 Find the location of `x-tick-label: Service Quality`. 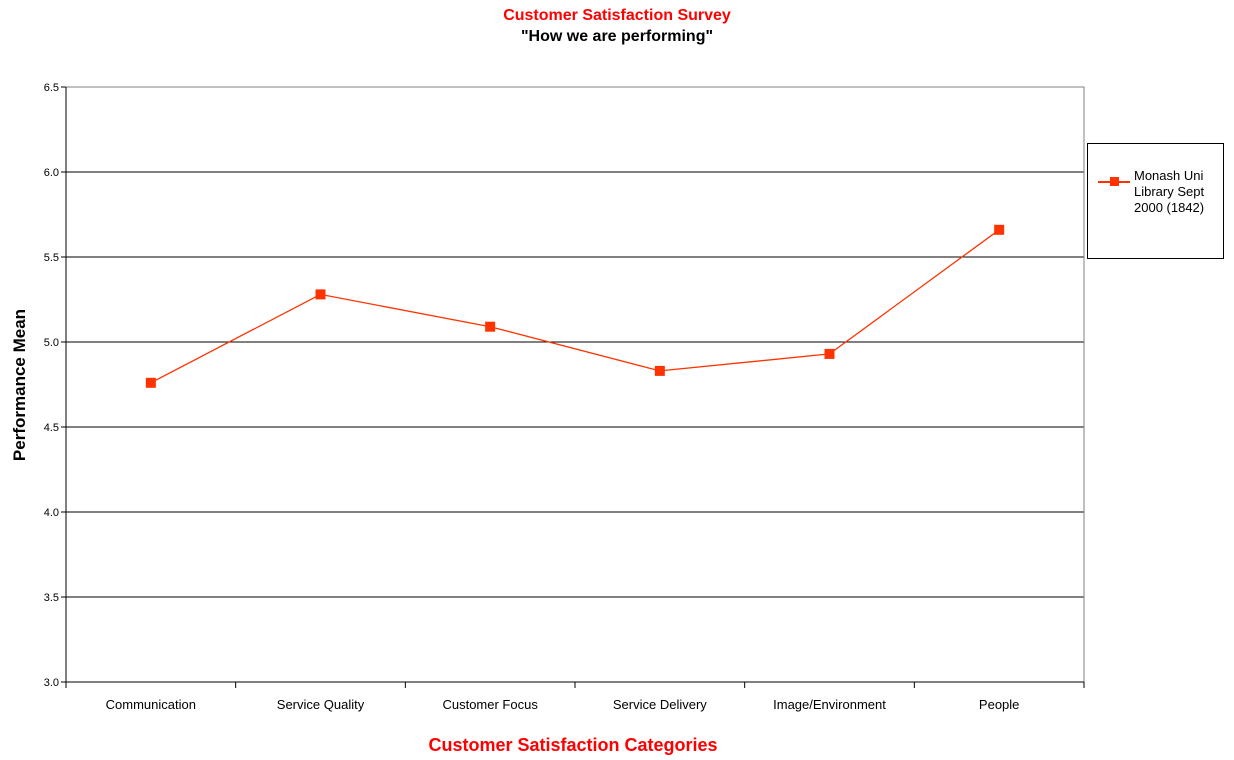

x-tick-label: Service Quality is located at coordinates (321, 704).